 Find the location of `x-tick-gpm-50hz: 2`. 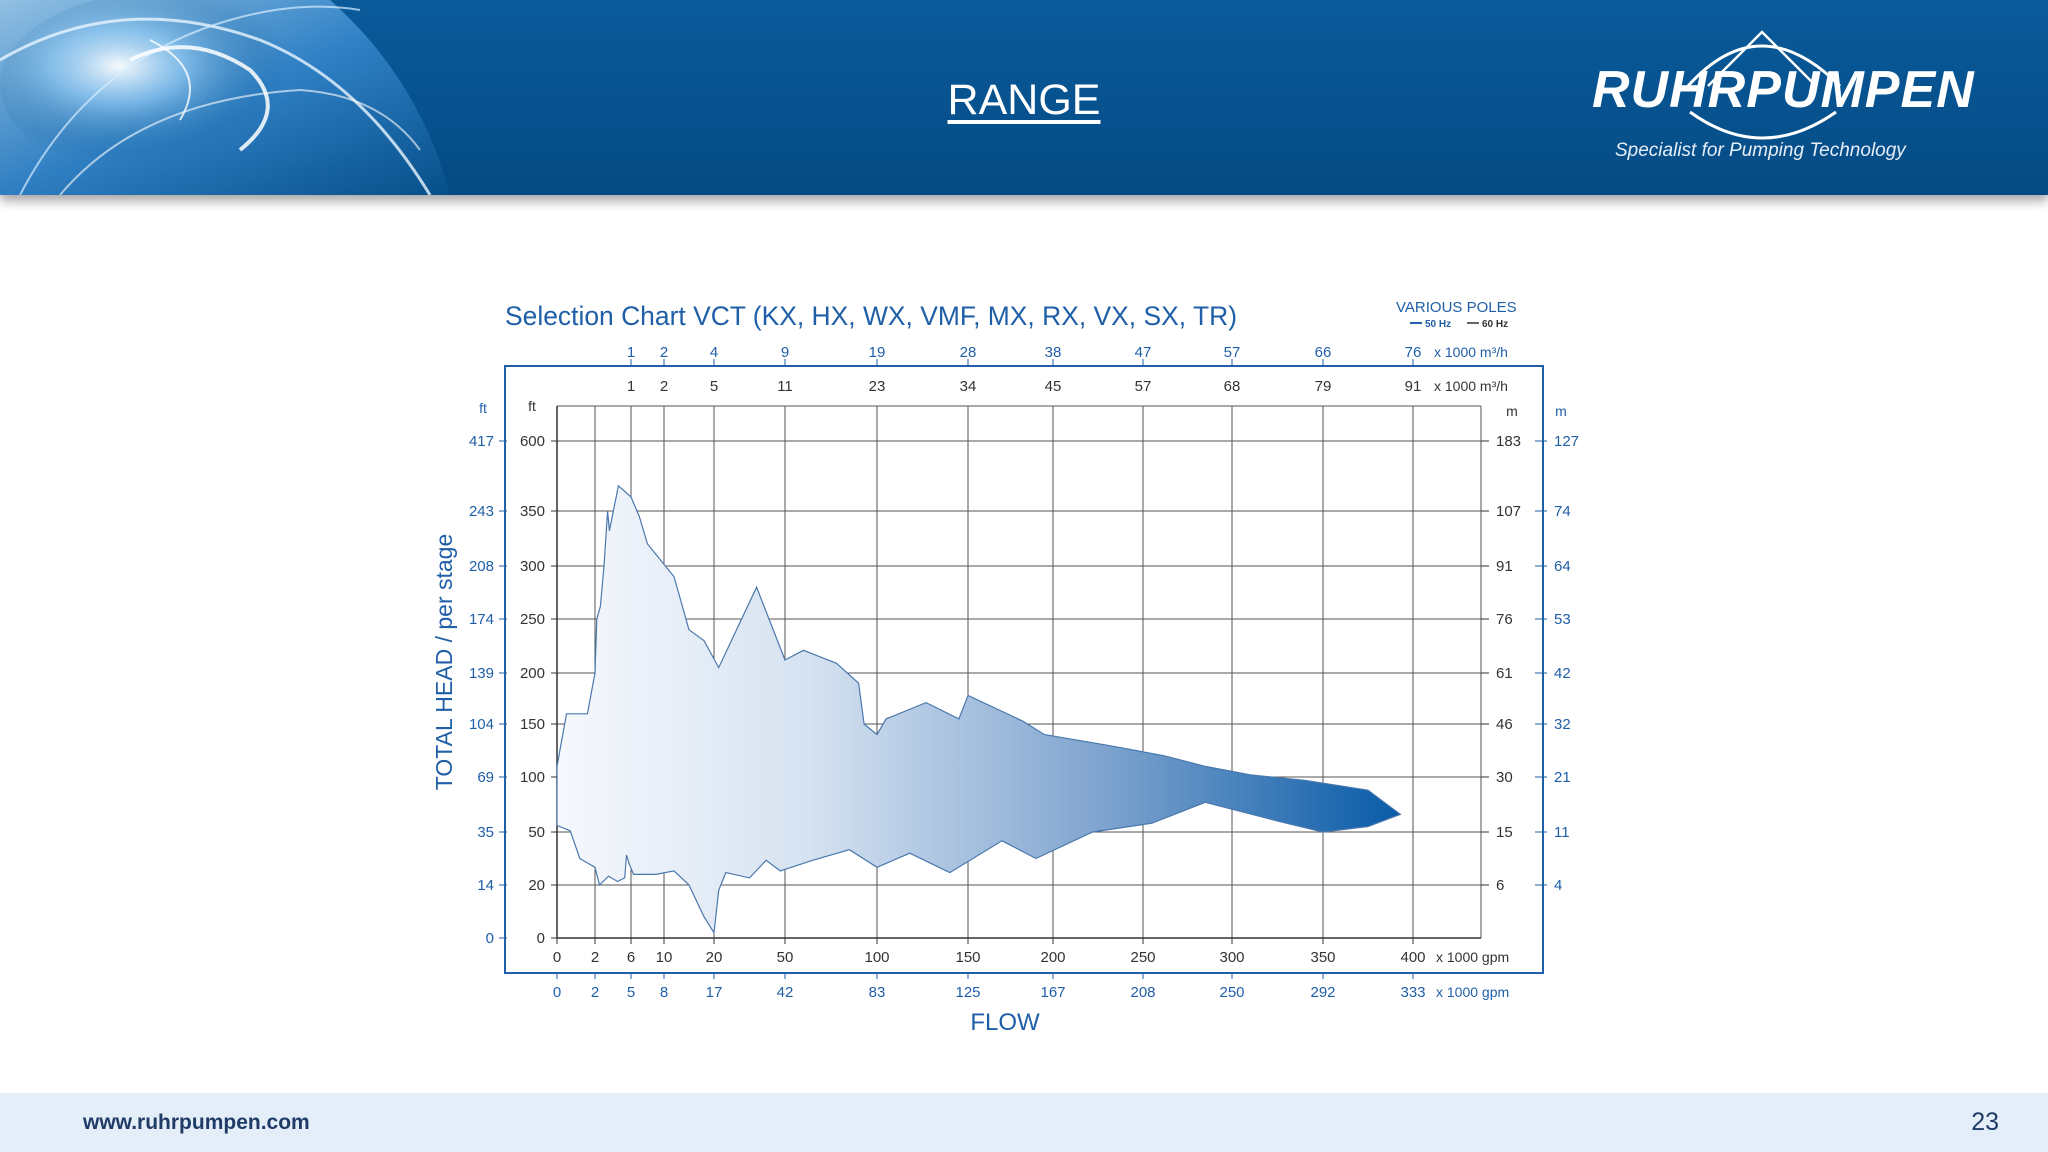

x-tick-gpm-50hz: 2 is located at coordinates (595, 957).